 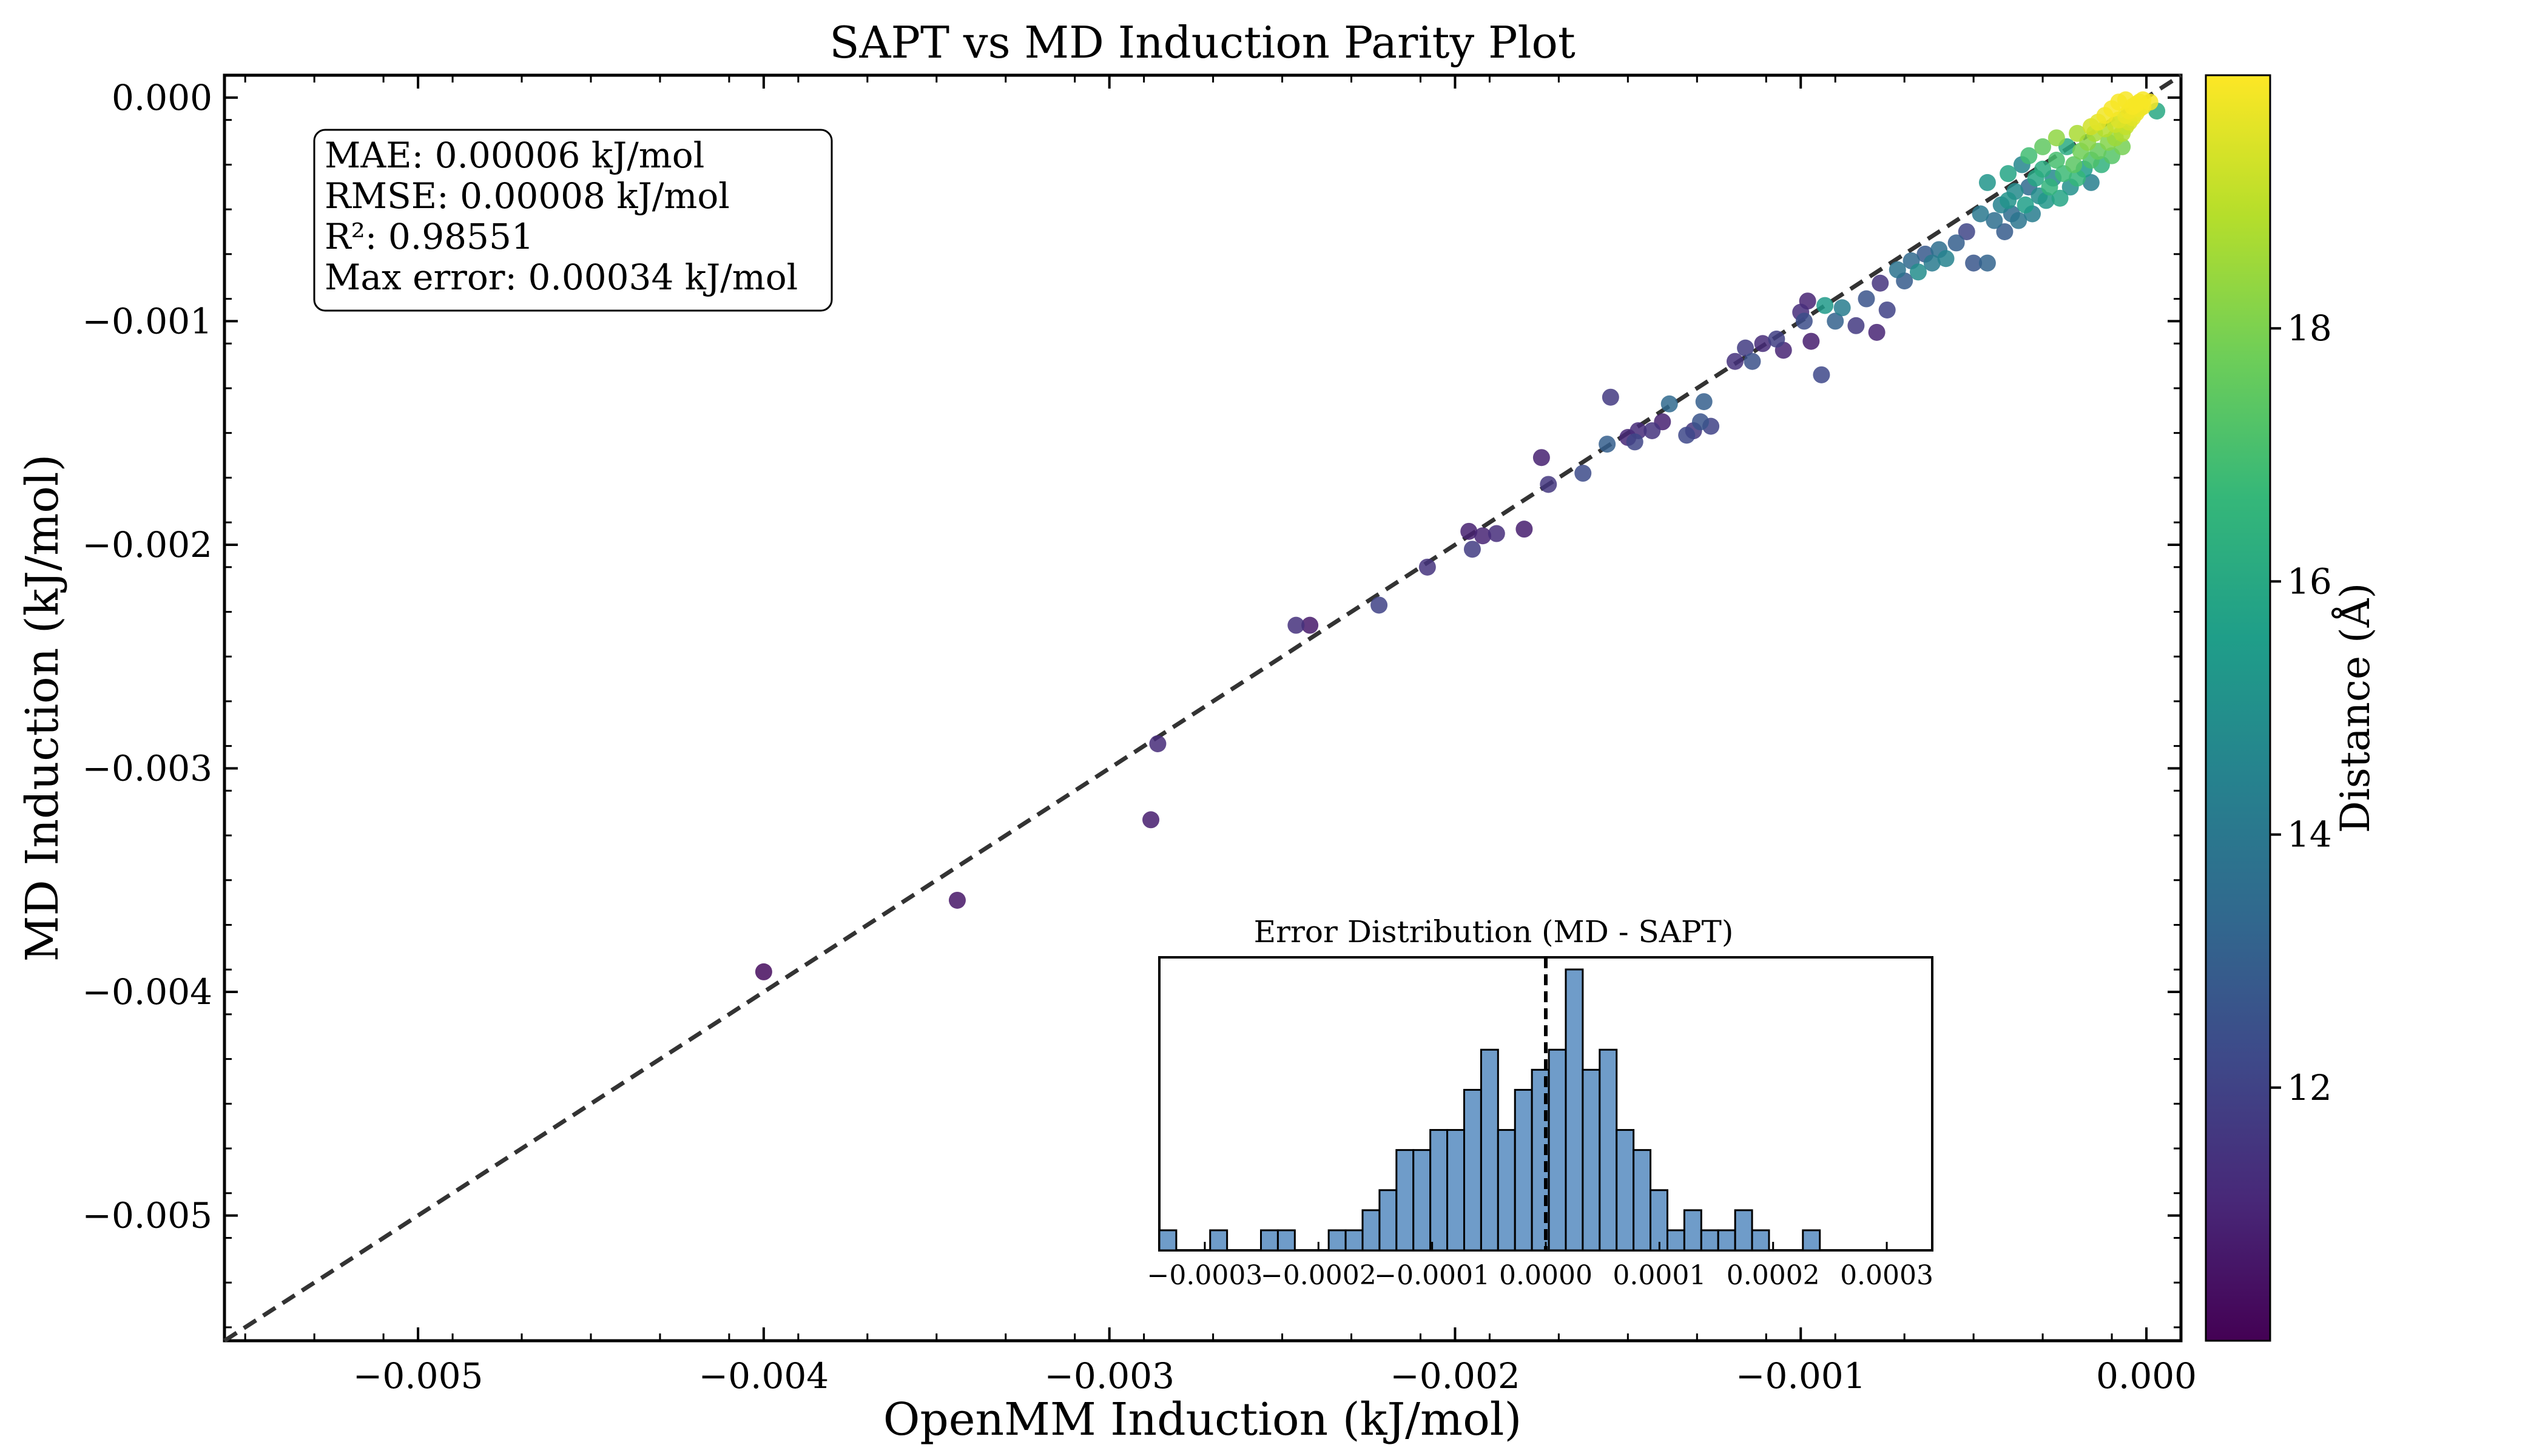 I want to click on y-tick-label: −0.001, so click(x=147, y=321).